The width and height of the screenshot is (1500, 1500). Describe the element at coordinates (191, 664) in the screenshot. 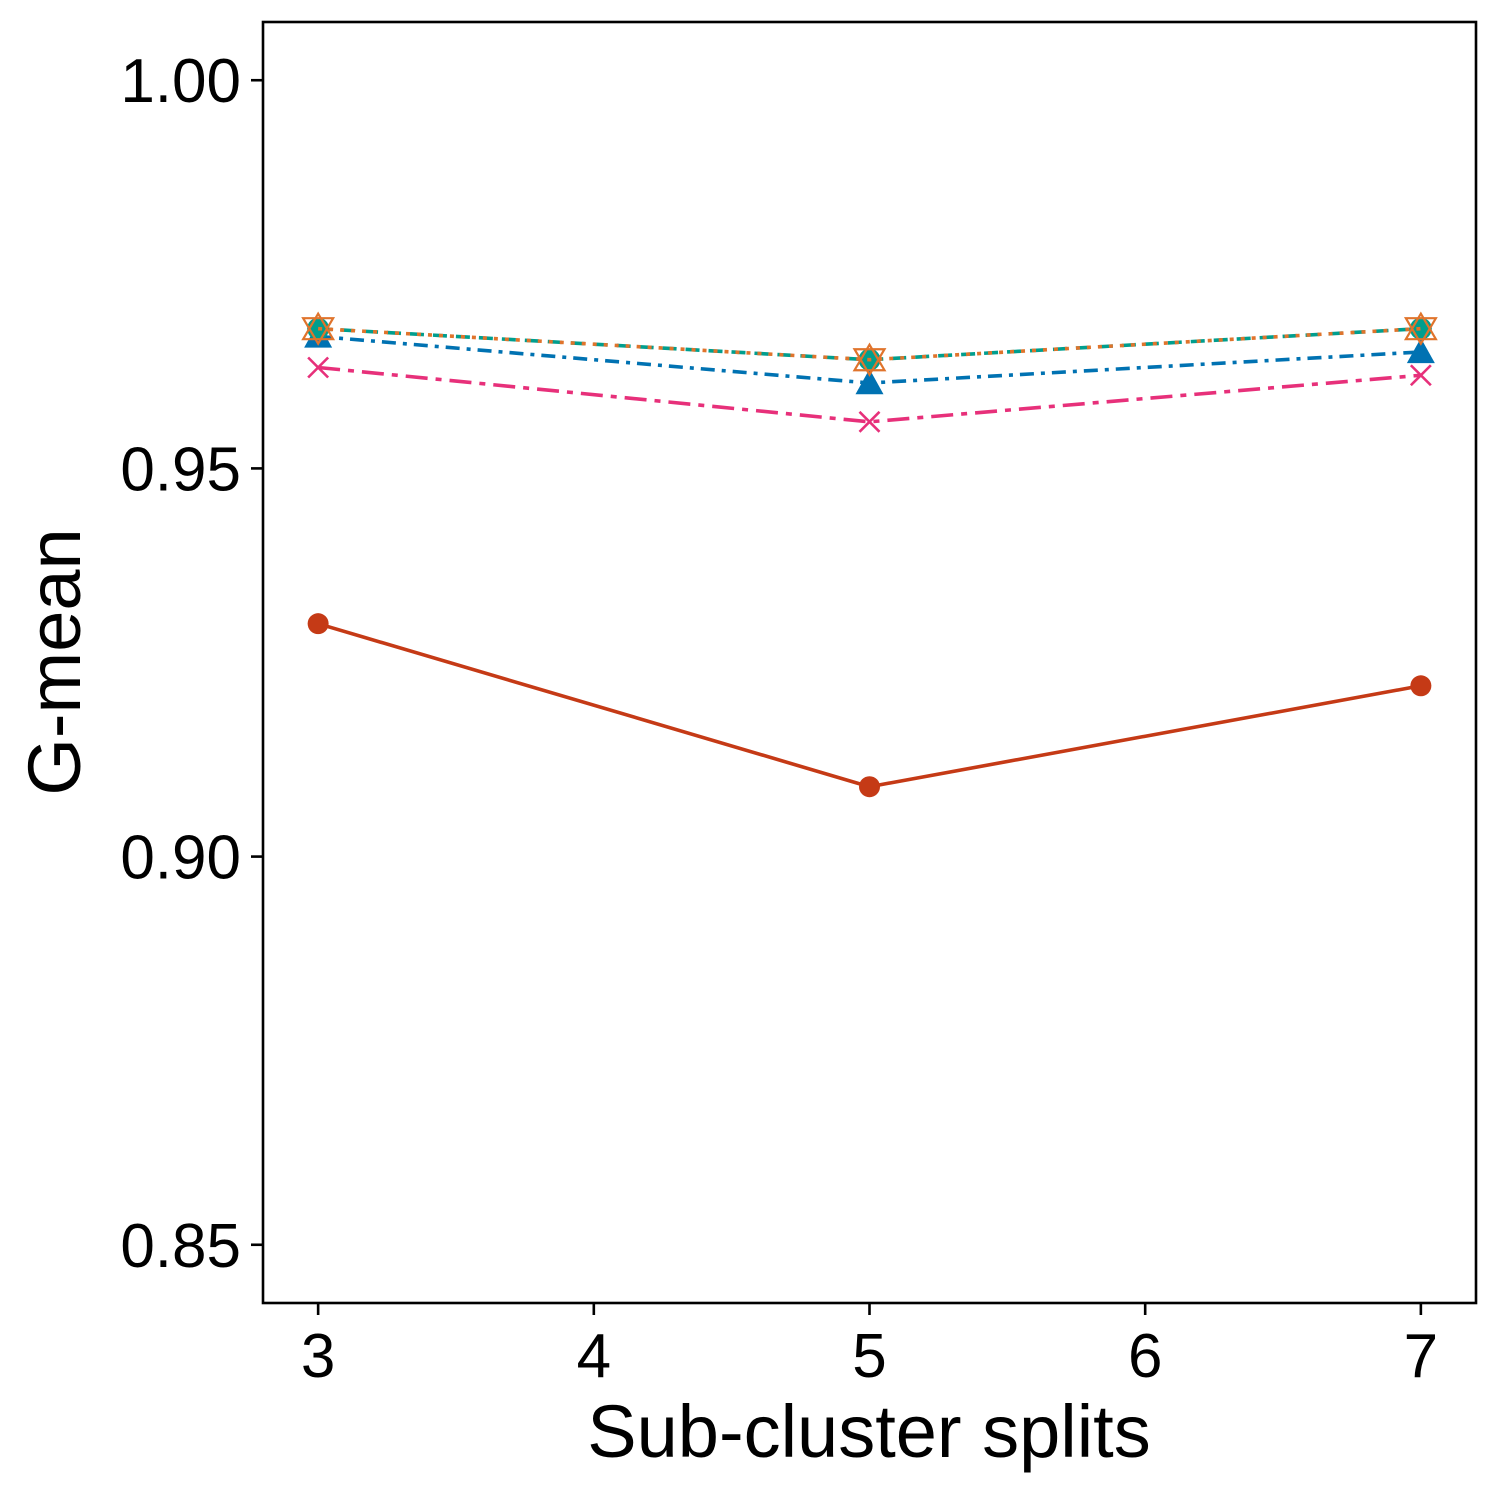

I see `y-axis: 0.85 0.90 0.95 1.00` at that location.